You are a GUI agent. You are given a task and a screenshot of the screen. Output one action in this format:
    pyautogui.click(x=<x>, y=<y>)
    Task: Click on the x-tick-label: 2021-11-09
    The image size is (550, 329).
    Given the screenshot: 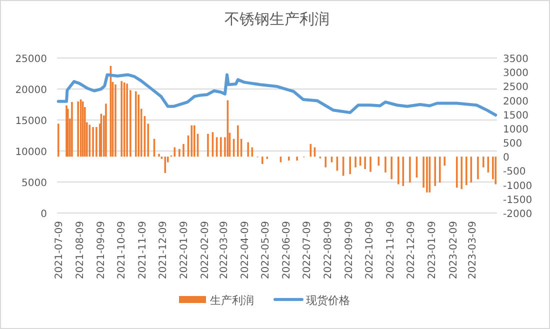 What is the action you would take?
    pyautogui.click(x=143, y=250)
    